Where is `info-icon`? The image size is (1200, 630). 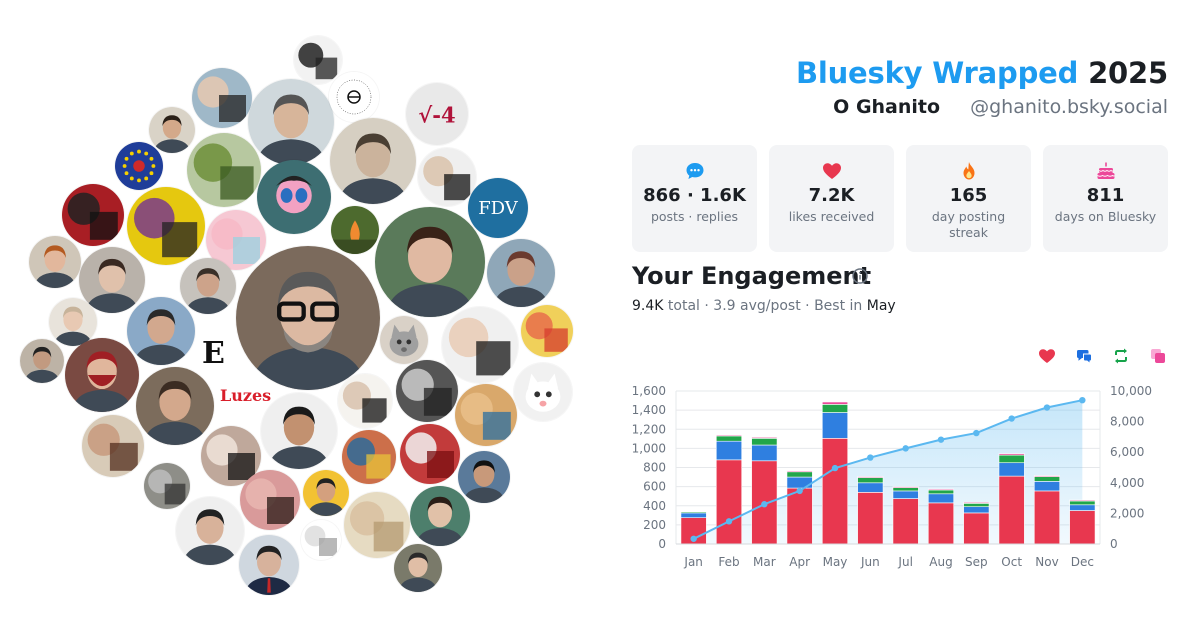 info-icon is located at coordinates (860, 276).